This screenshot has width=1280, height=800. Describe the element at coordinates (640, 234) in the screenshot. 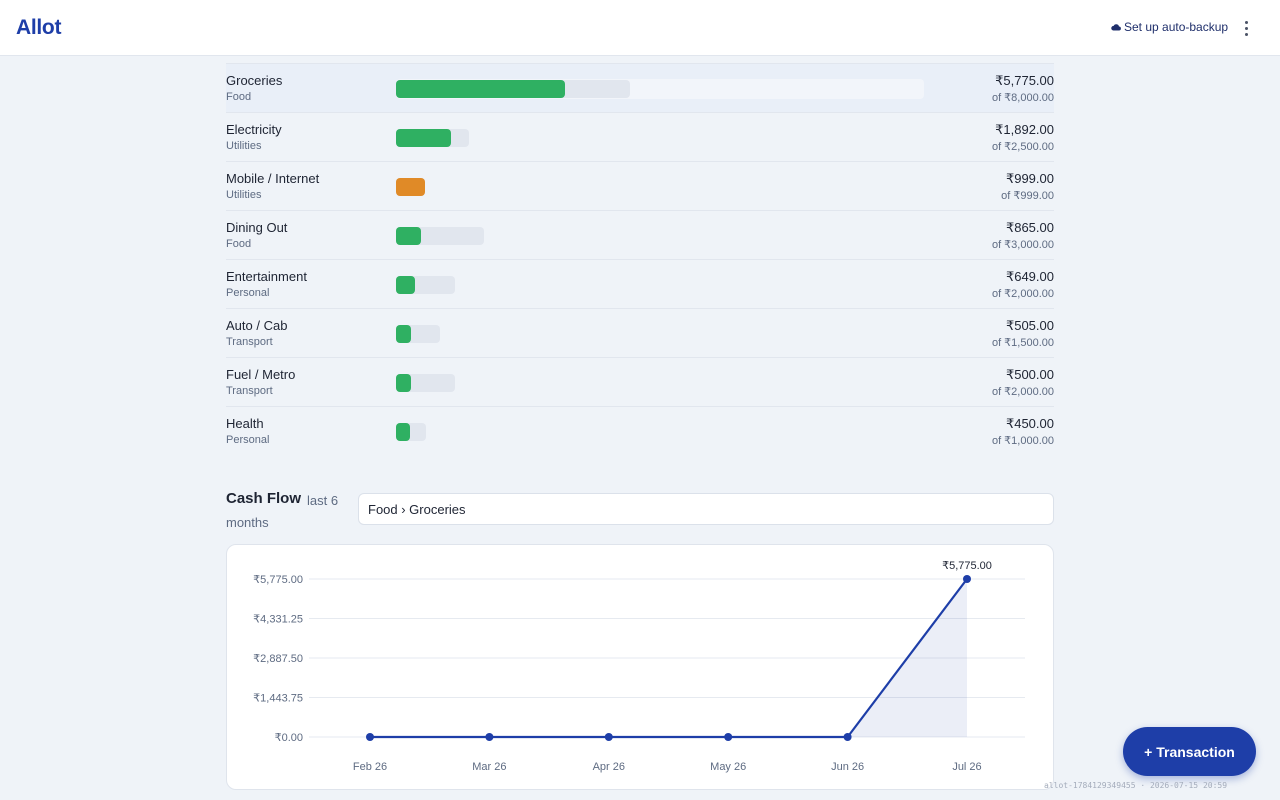

I see `budget-row: Dining Out Food ₹865.00 of ₹3,000.00` at that location.